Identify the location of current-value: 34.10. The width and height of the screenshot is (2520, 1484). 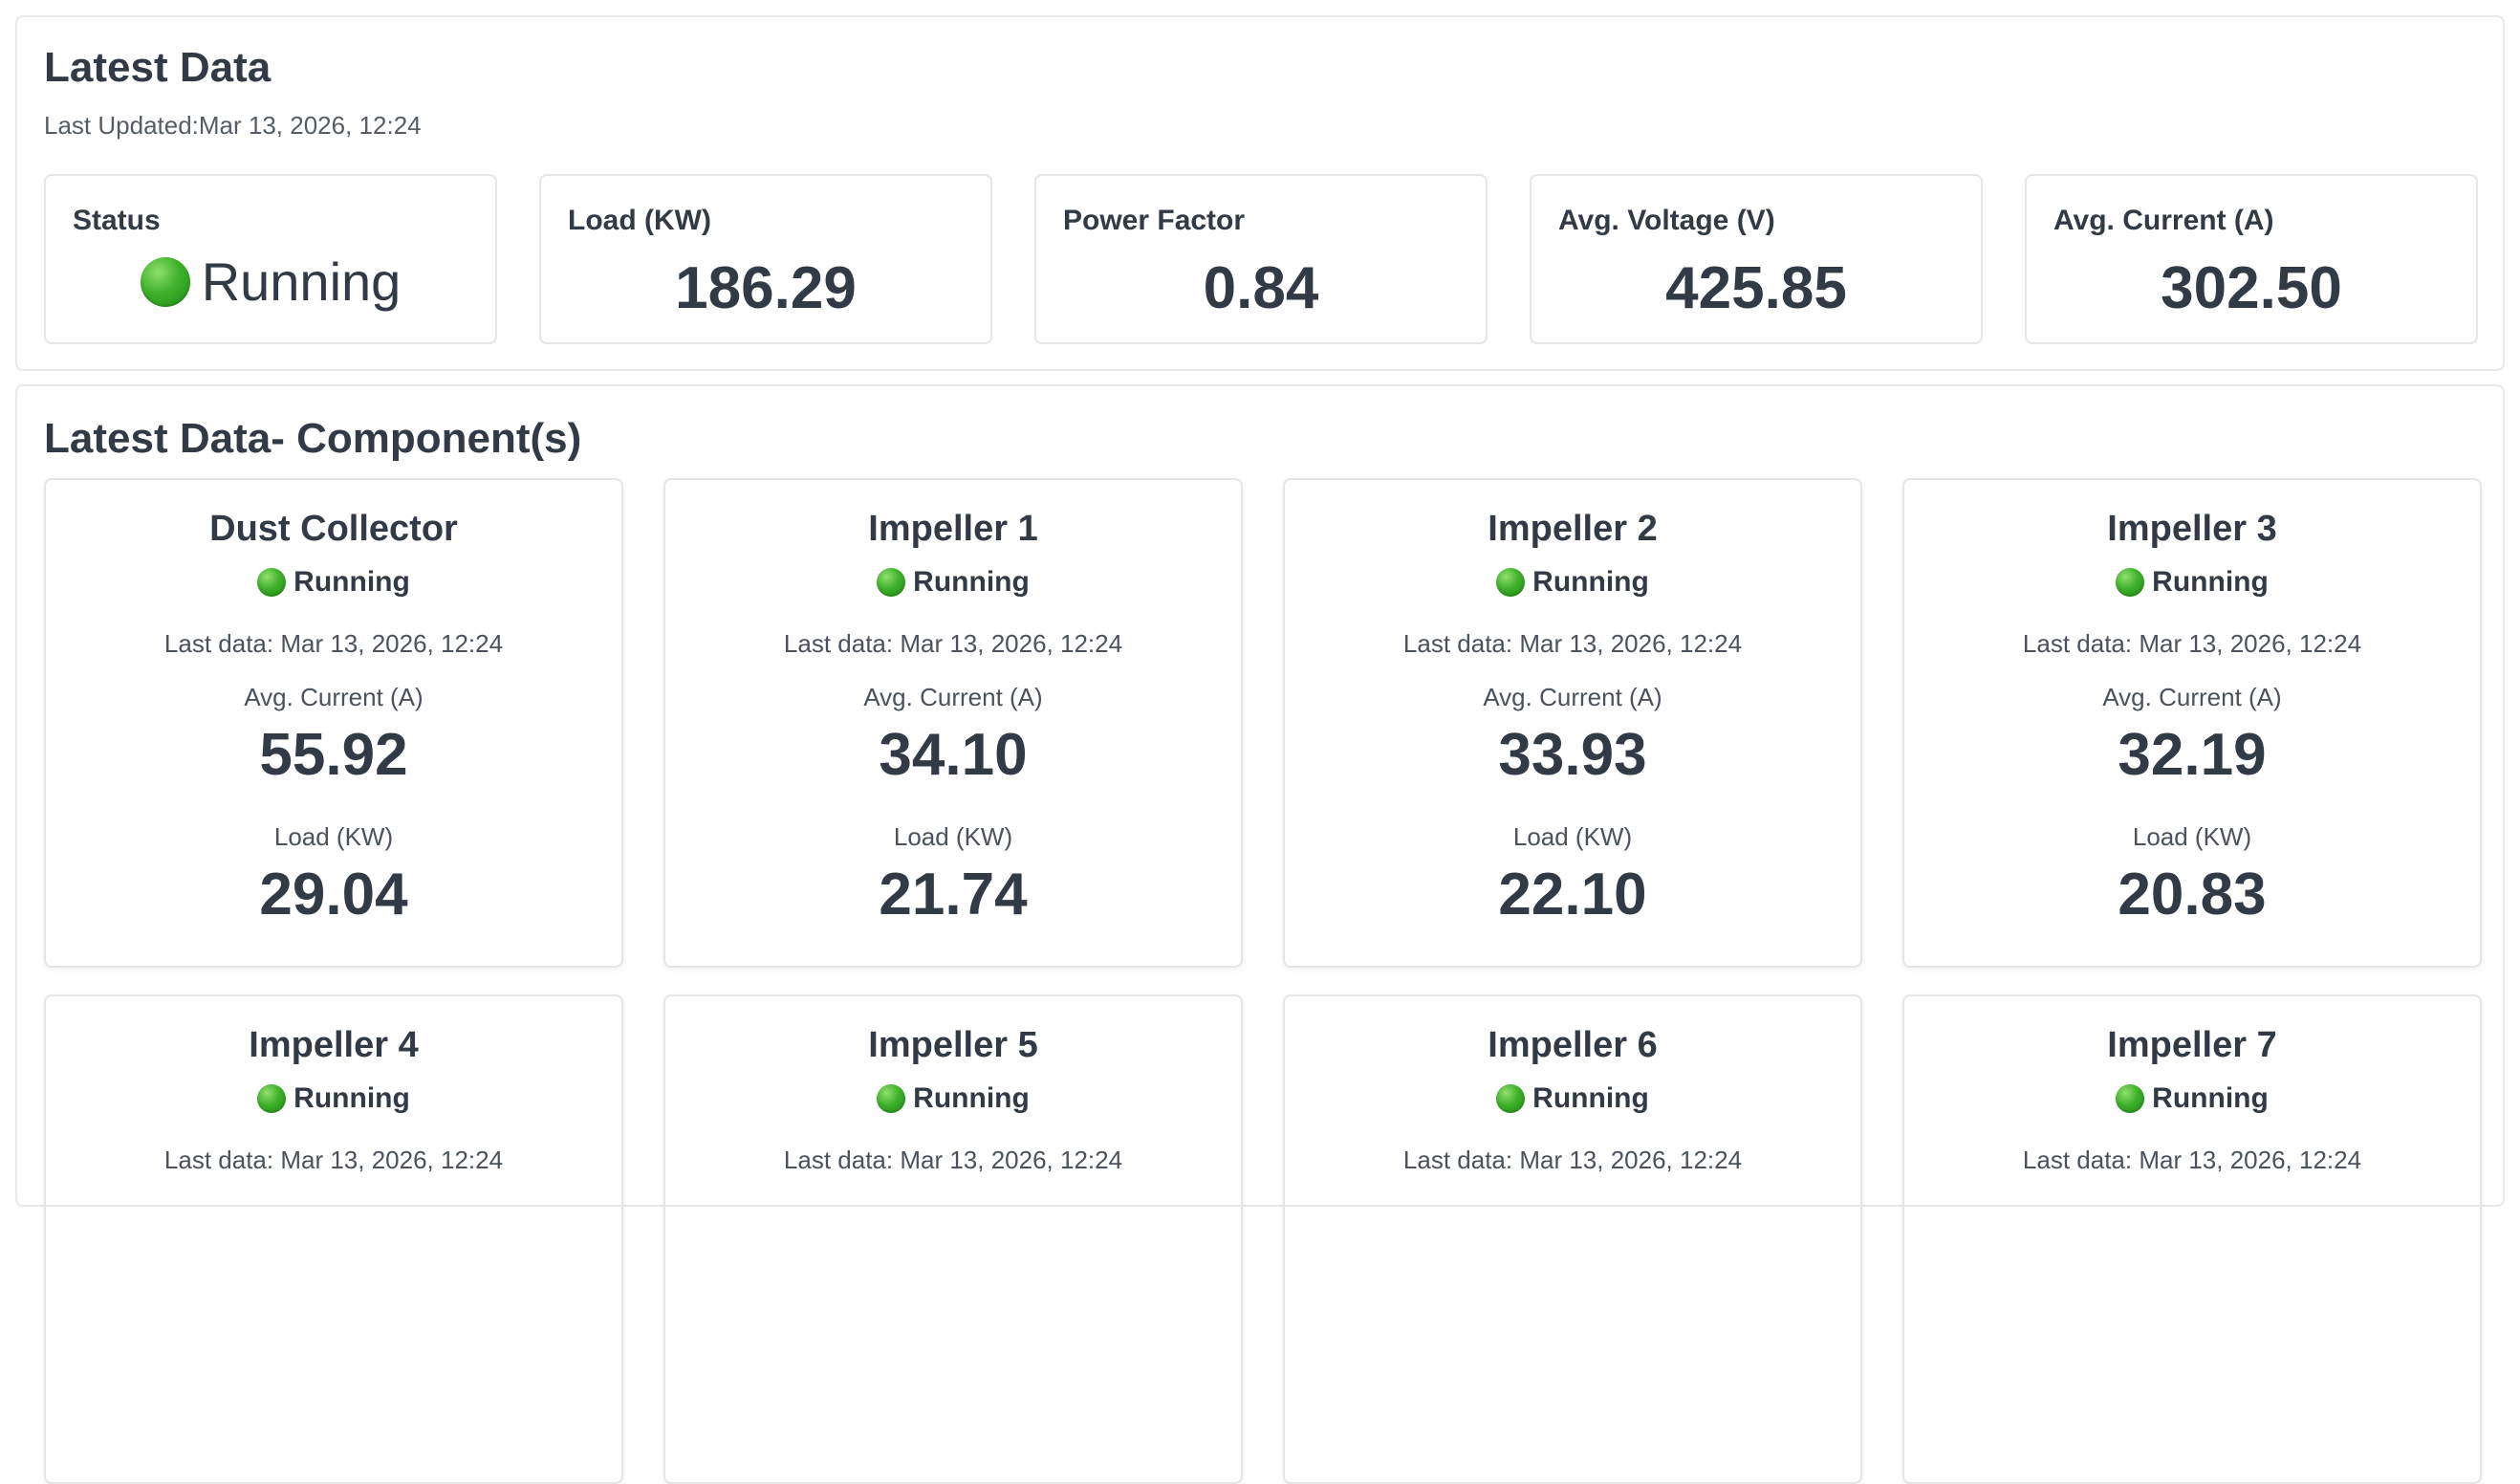
(954, 755).